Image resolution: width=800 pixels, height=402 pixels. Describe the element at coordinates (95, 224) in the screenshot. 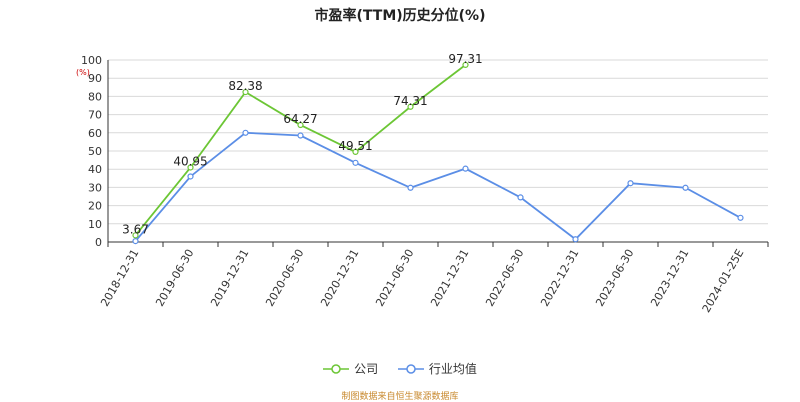

I see `y-tick-label: 10` at that location.